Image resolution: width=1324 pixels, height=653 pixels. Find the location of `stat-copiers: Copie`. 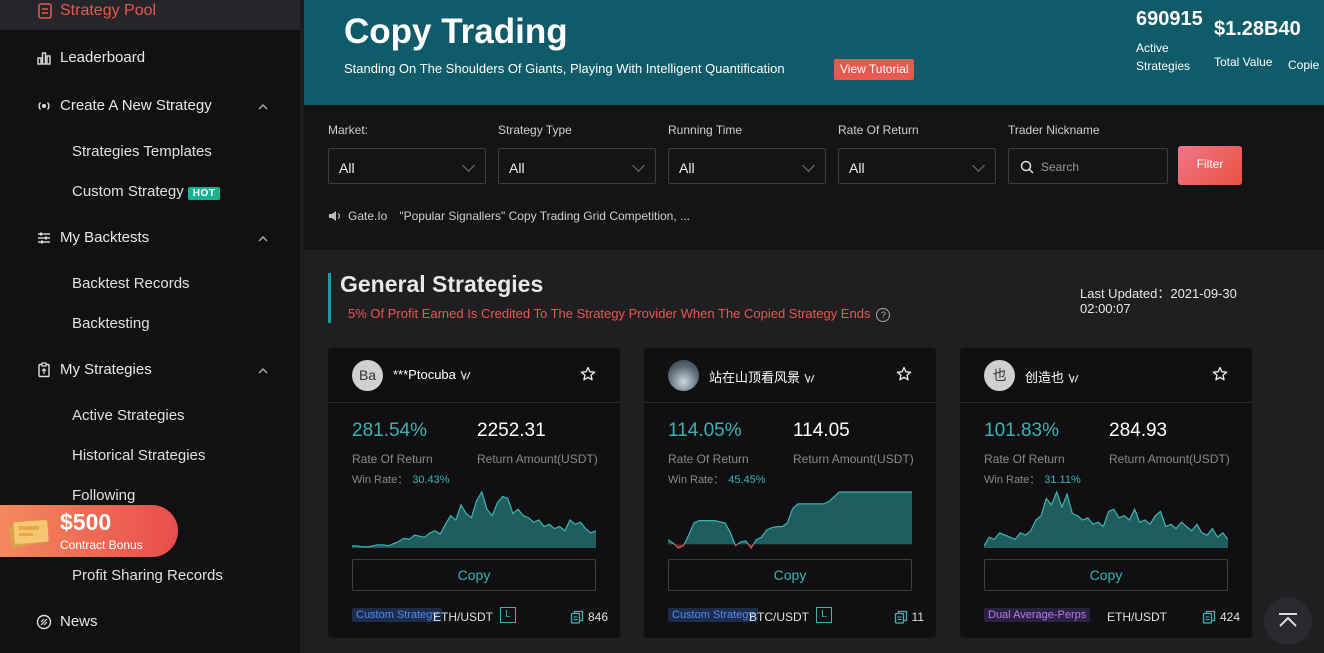

stat-copiers: Copie is located at coordinates (1306, 61).